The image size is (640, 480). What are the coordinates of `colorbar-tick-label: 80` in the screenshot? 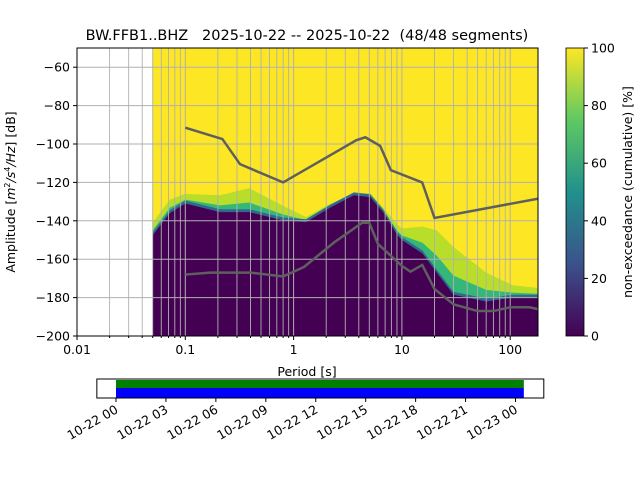 It's located at (599, 105).